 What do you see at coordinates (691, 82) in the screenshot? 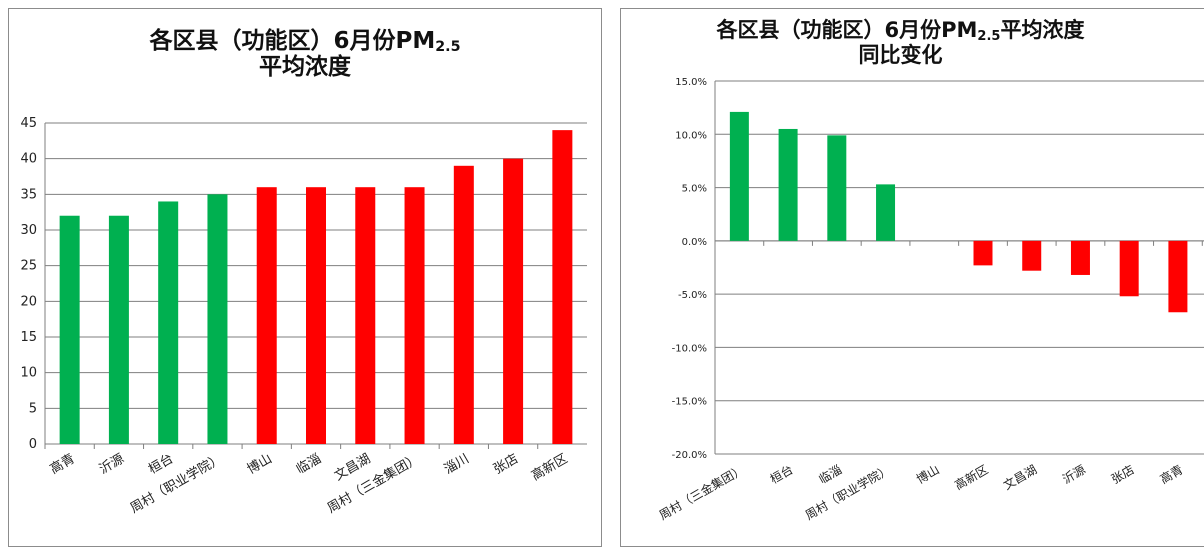
I see `y-tick-label: 15.0%` at bounding box center [691, 82].